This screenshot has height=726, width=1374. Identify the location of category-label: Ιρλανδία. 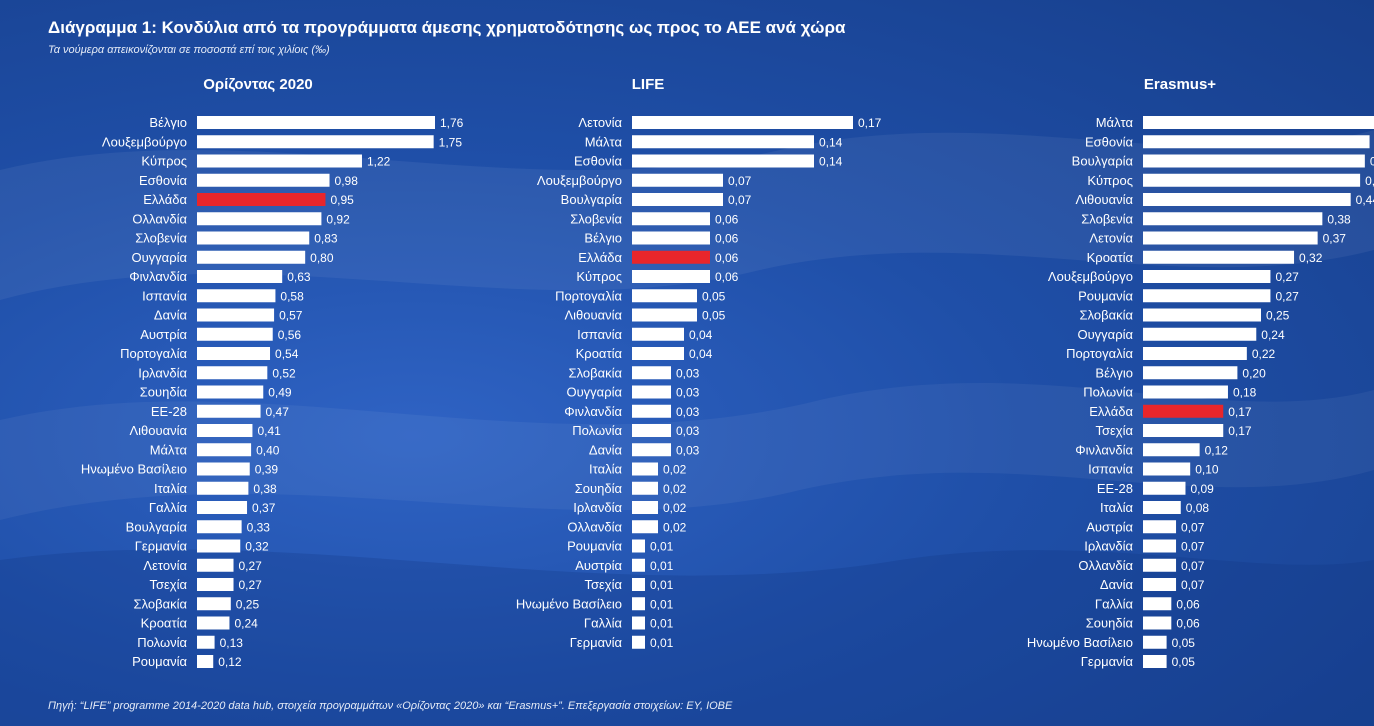
(597, 507).